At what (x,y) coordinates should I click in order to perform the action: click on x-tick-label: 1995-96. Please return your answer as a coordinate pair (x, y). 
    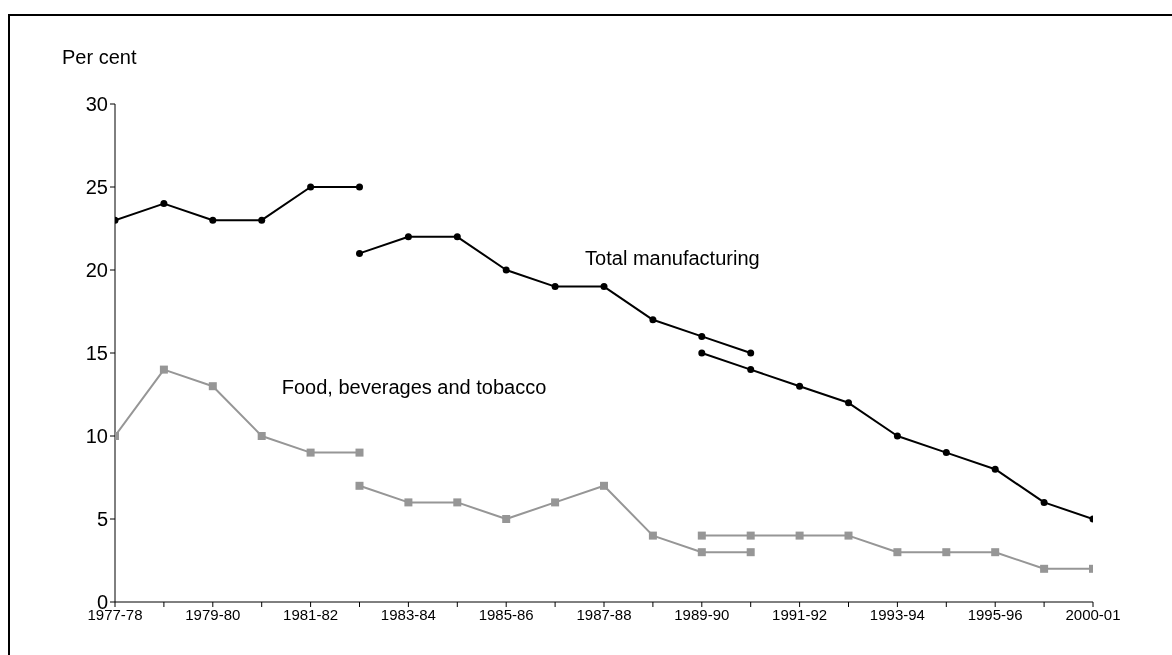
    Looking at the image, I should click on (995, 614).